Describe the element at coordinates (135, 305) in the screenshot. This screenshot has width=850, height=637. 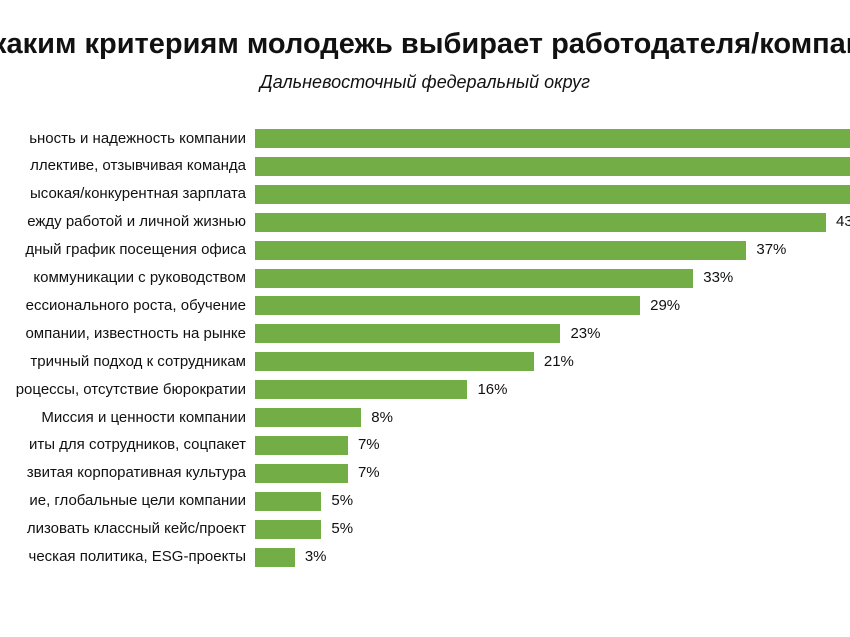
I see `category-label: ессионального роста, обучение` at that location.